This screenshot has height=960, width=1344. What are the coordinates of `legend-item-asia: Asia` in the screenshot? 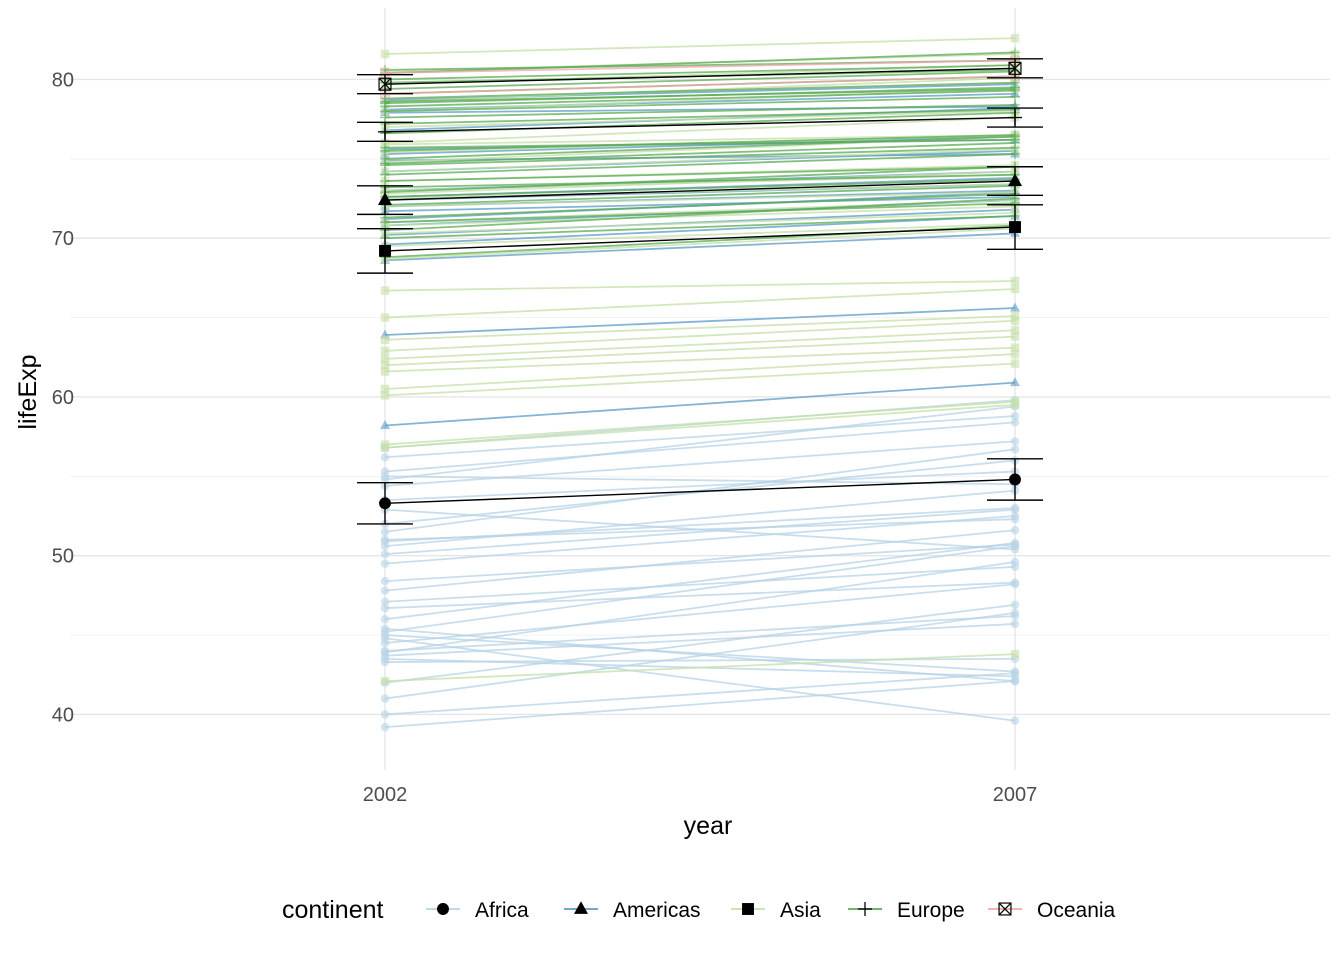 It's located at (776, 910).